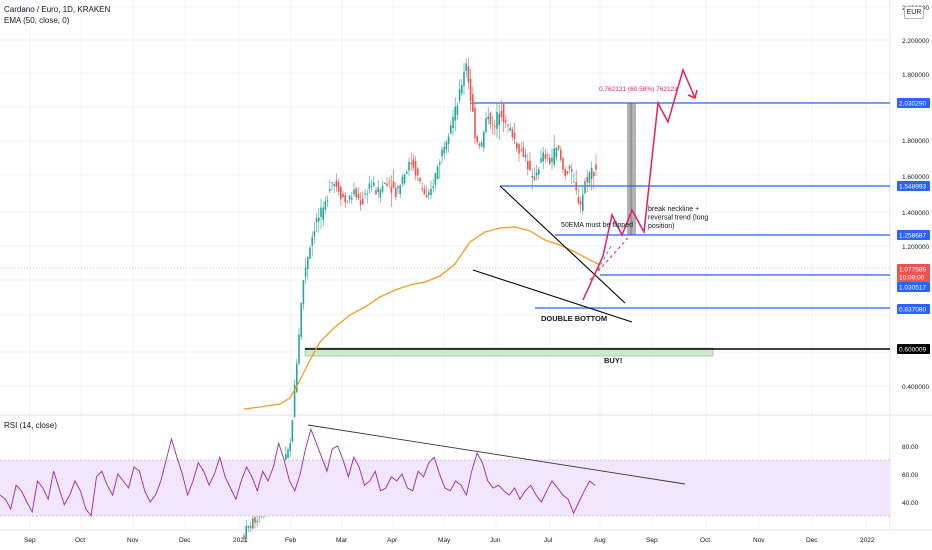  What do you see at coordinates (914, 12) in the screenshot?
I see `currency-badge: EUR` at bounding box center [914, 12].